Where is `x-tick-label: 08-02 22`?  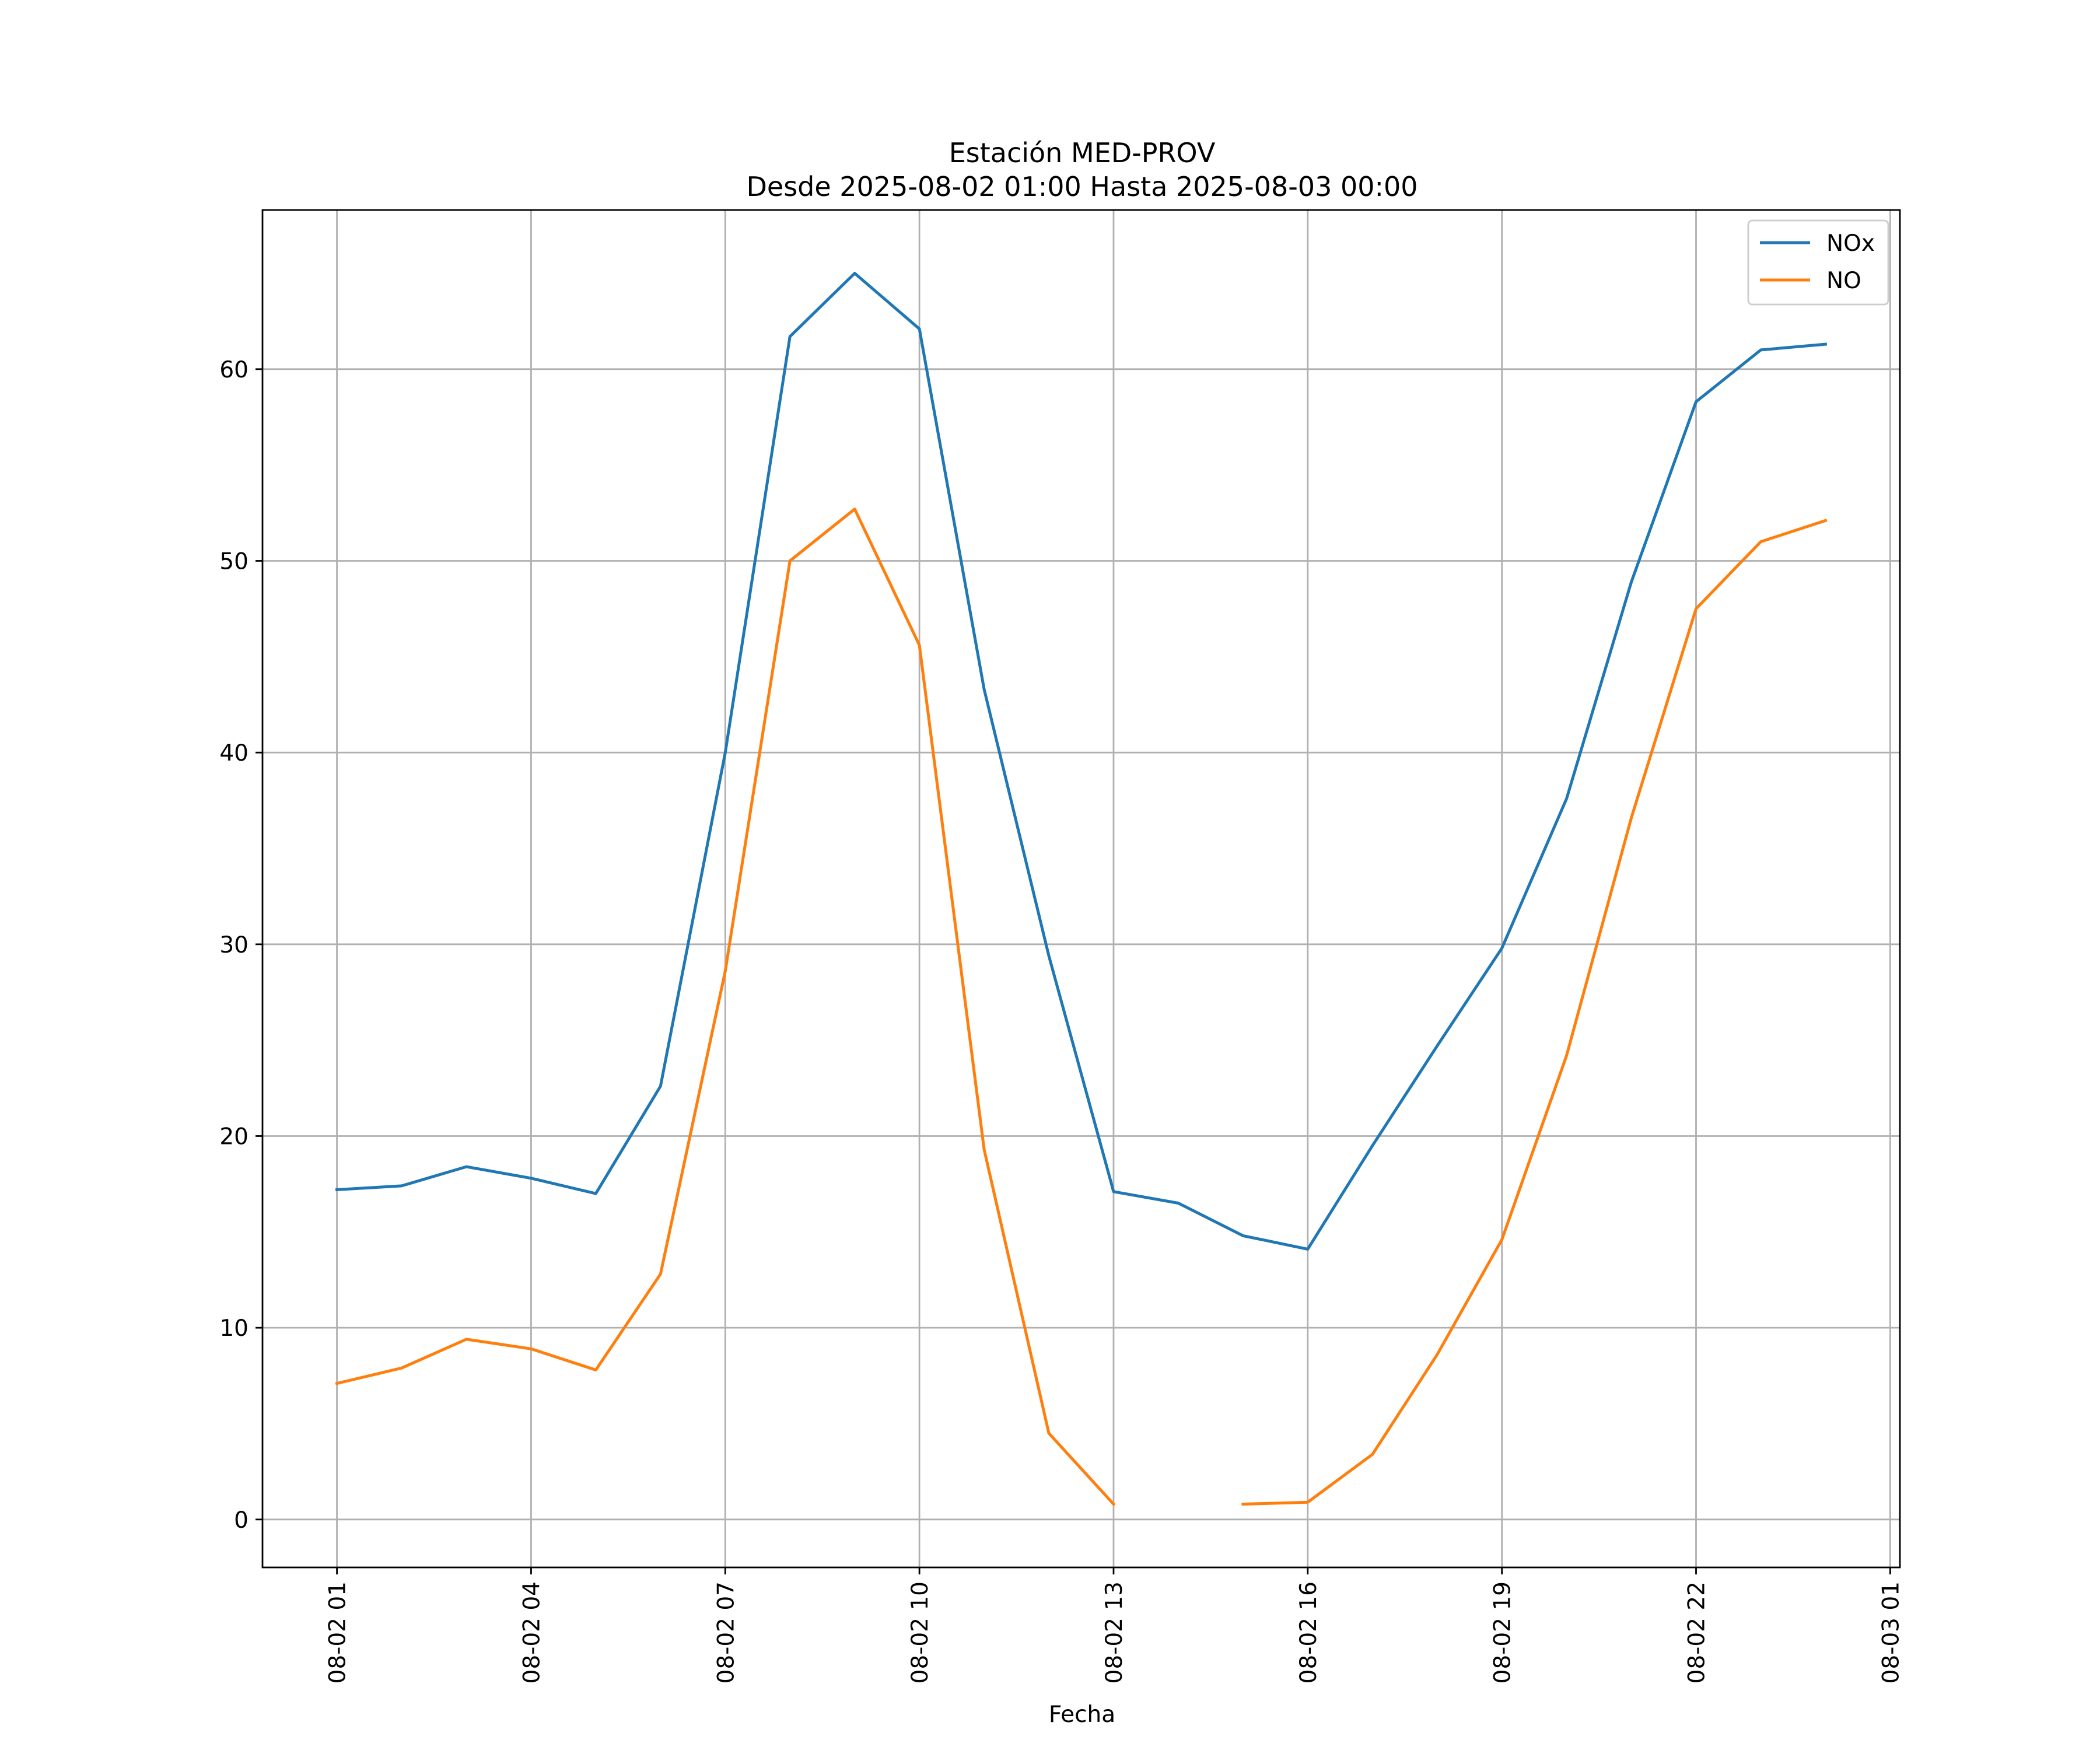
x-tick-label: 08-02 22 is located at coordinates (1697, 1632).